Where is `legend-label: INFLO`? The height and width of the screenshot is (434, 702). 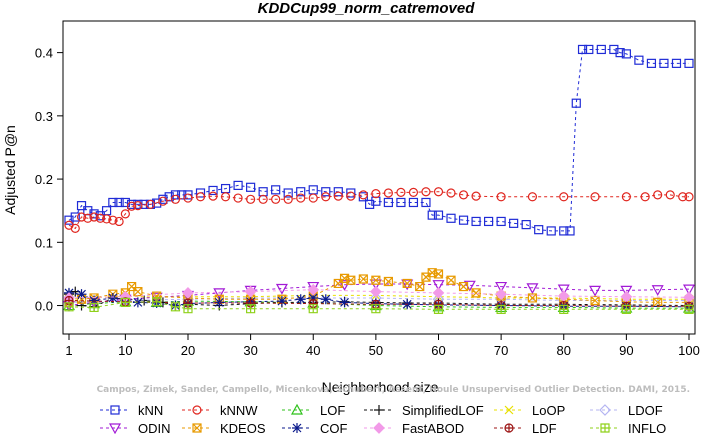 legend-label: INFLO is located at coordinates (647, 427).